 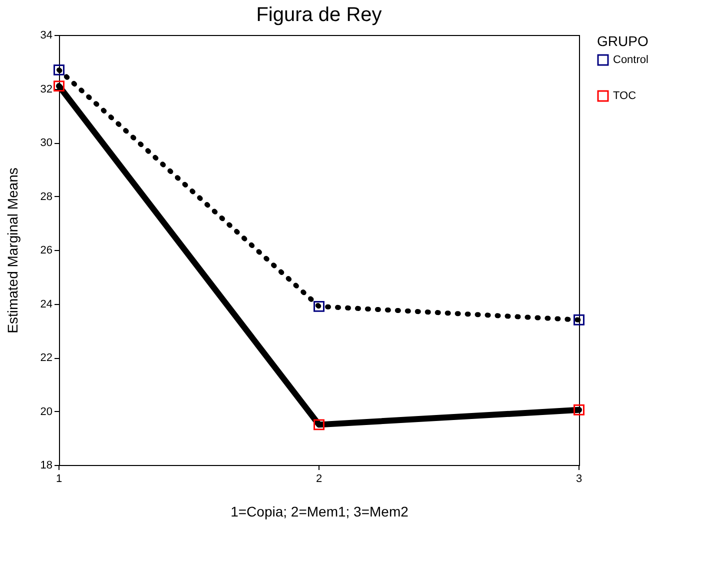 What do you see at coordinates (319, 479) in the screenshot?
I see `x-tick-label: 2` at bounding box center [319, 479].